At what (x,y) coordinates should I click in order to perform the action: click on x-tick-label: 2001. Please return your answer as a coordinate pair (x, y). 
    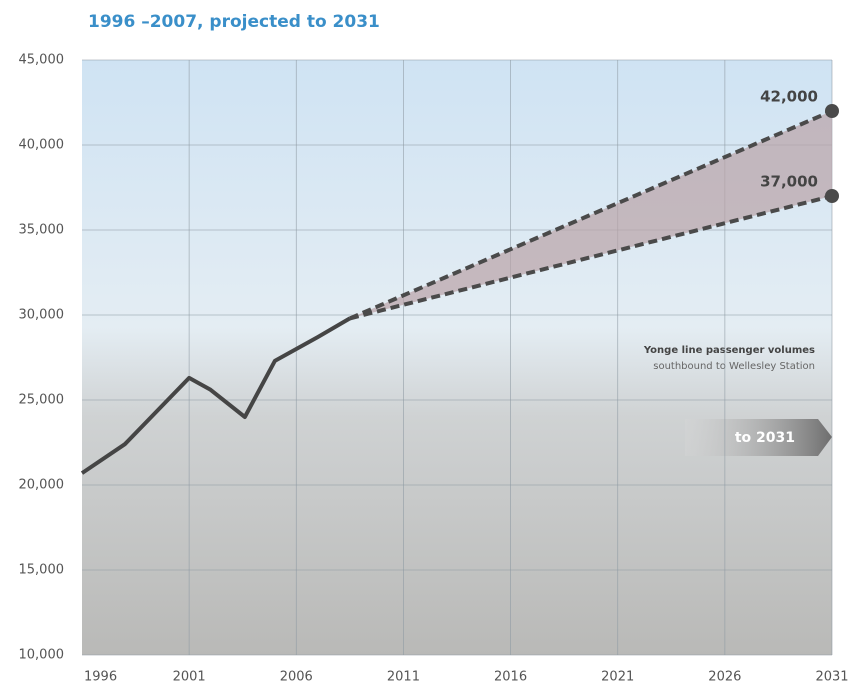
    Looking at the image, I should click on (189, 677).